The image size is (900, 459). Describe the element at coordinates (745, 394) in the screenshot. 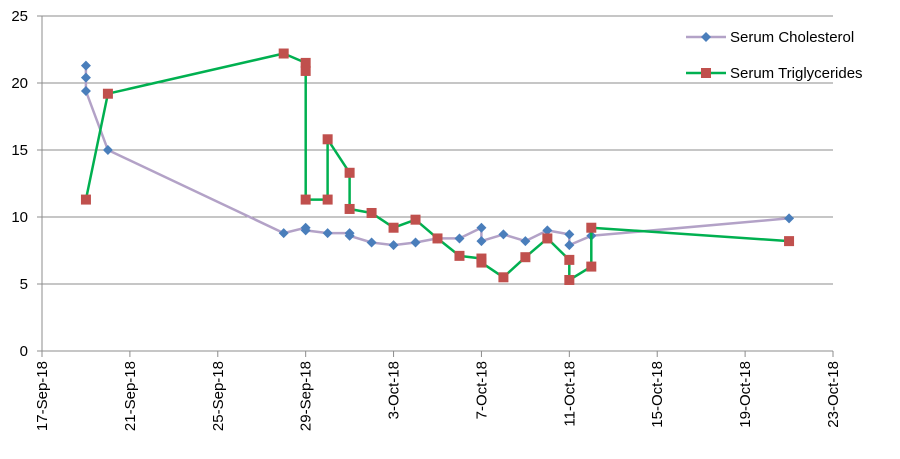

I see `x-tick-label: 19-Oct-18` at that location.